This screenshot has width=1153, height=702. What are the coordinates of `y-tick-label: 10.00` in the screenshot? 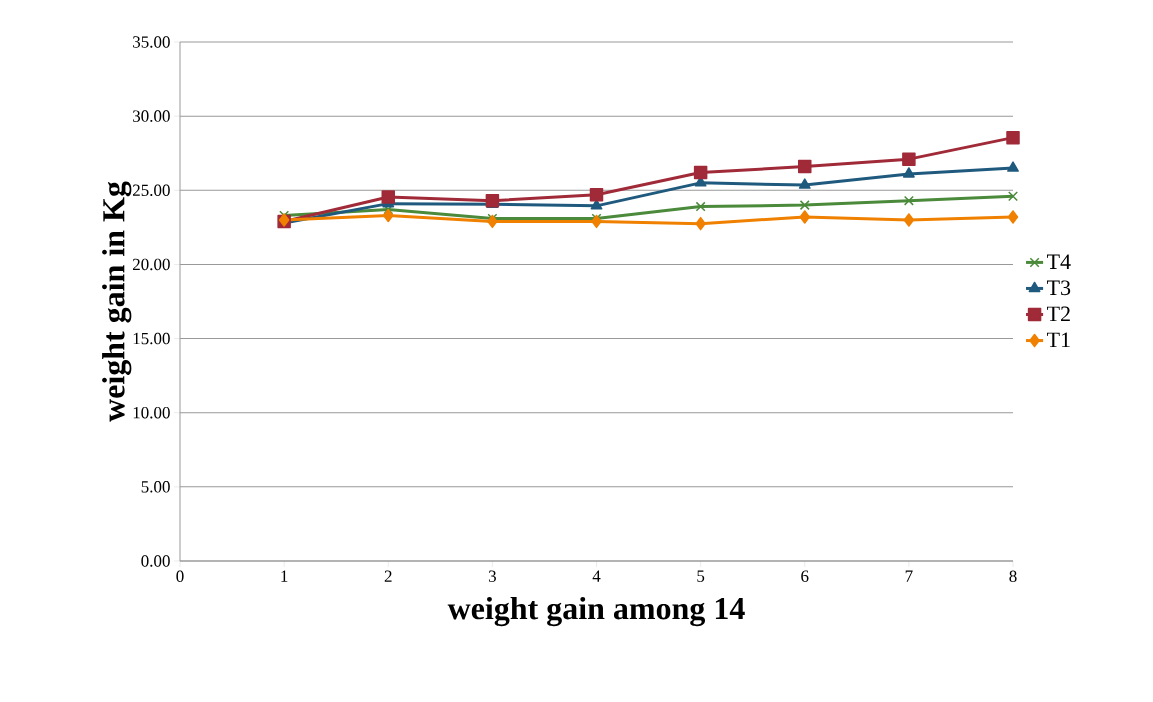 It's located at (151, 412).